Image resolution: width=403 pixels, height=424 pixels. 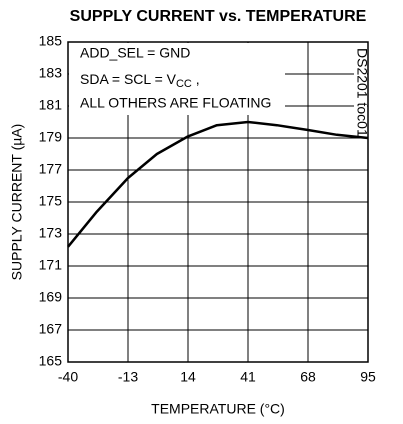 What do you see at coordinates (128, 377) in the screenshot?
I see `x-tick-label: -13` at bounding box center [128, 377].